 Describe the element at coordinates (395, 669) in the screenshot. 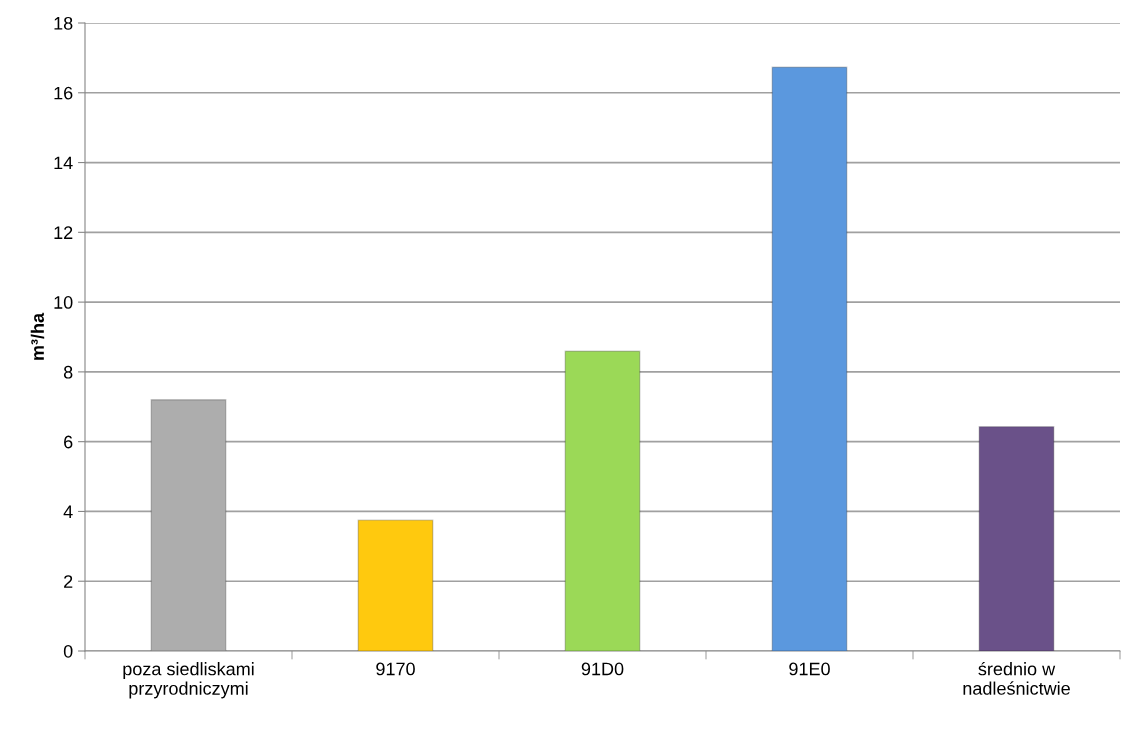

I see `x-tick-label: 9170` at that location.